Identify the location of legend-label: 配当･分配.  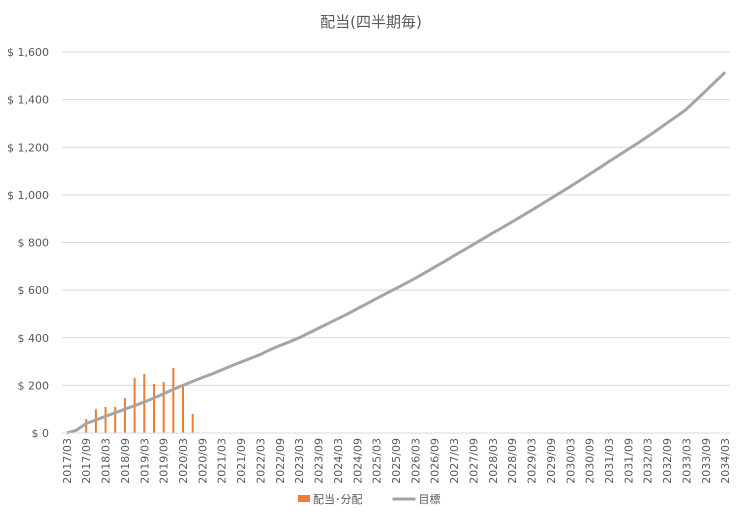
(338, 499).